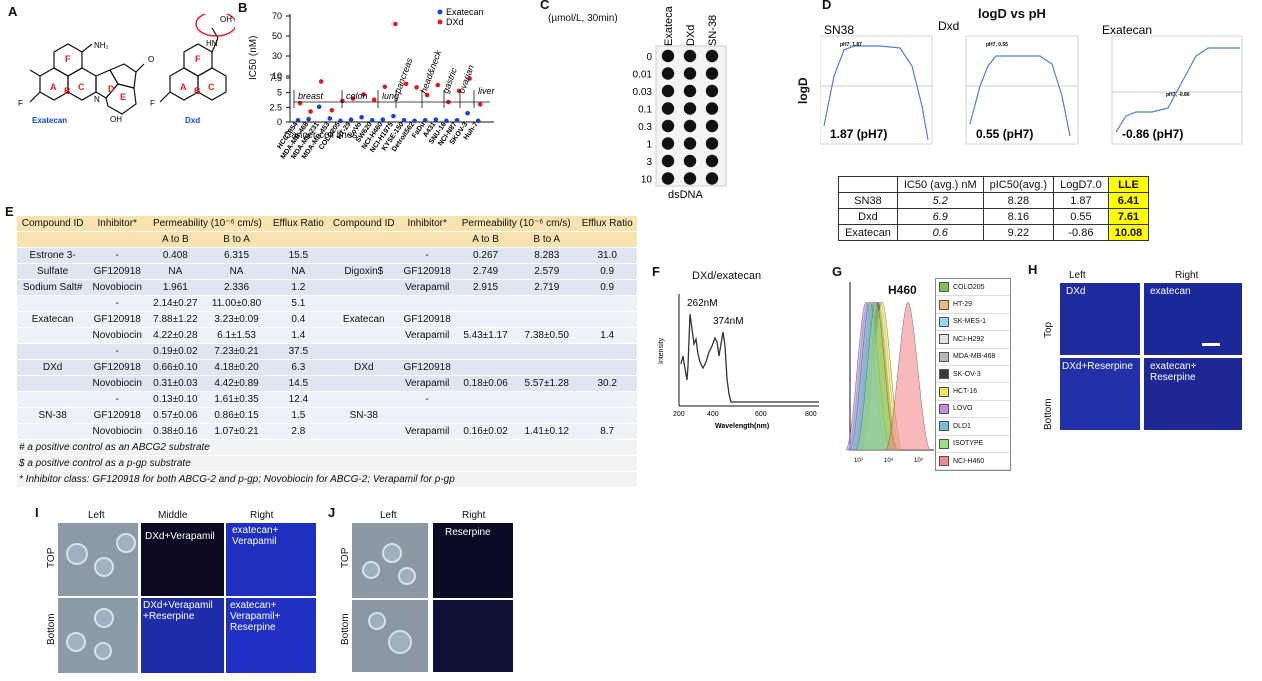 Image resolution: width=1262 pixels, height=681 pixels. What do you see at coordinates (811, 414) in the screenshot?
I see `svg-text: 800` at bounding box center [811, 414].